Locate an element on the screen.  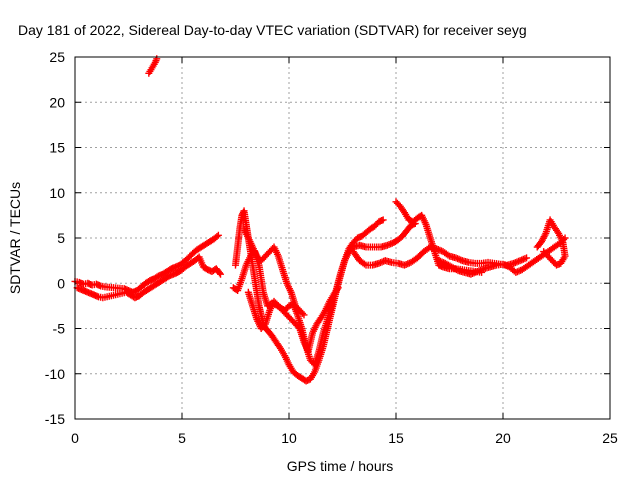
series-track-f is located at coordinates (274, 272).